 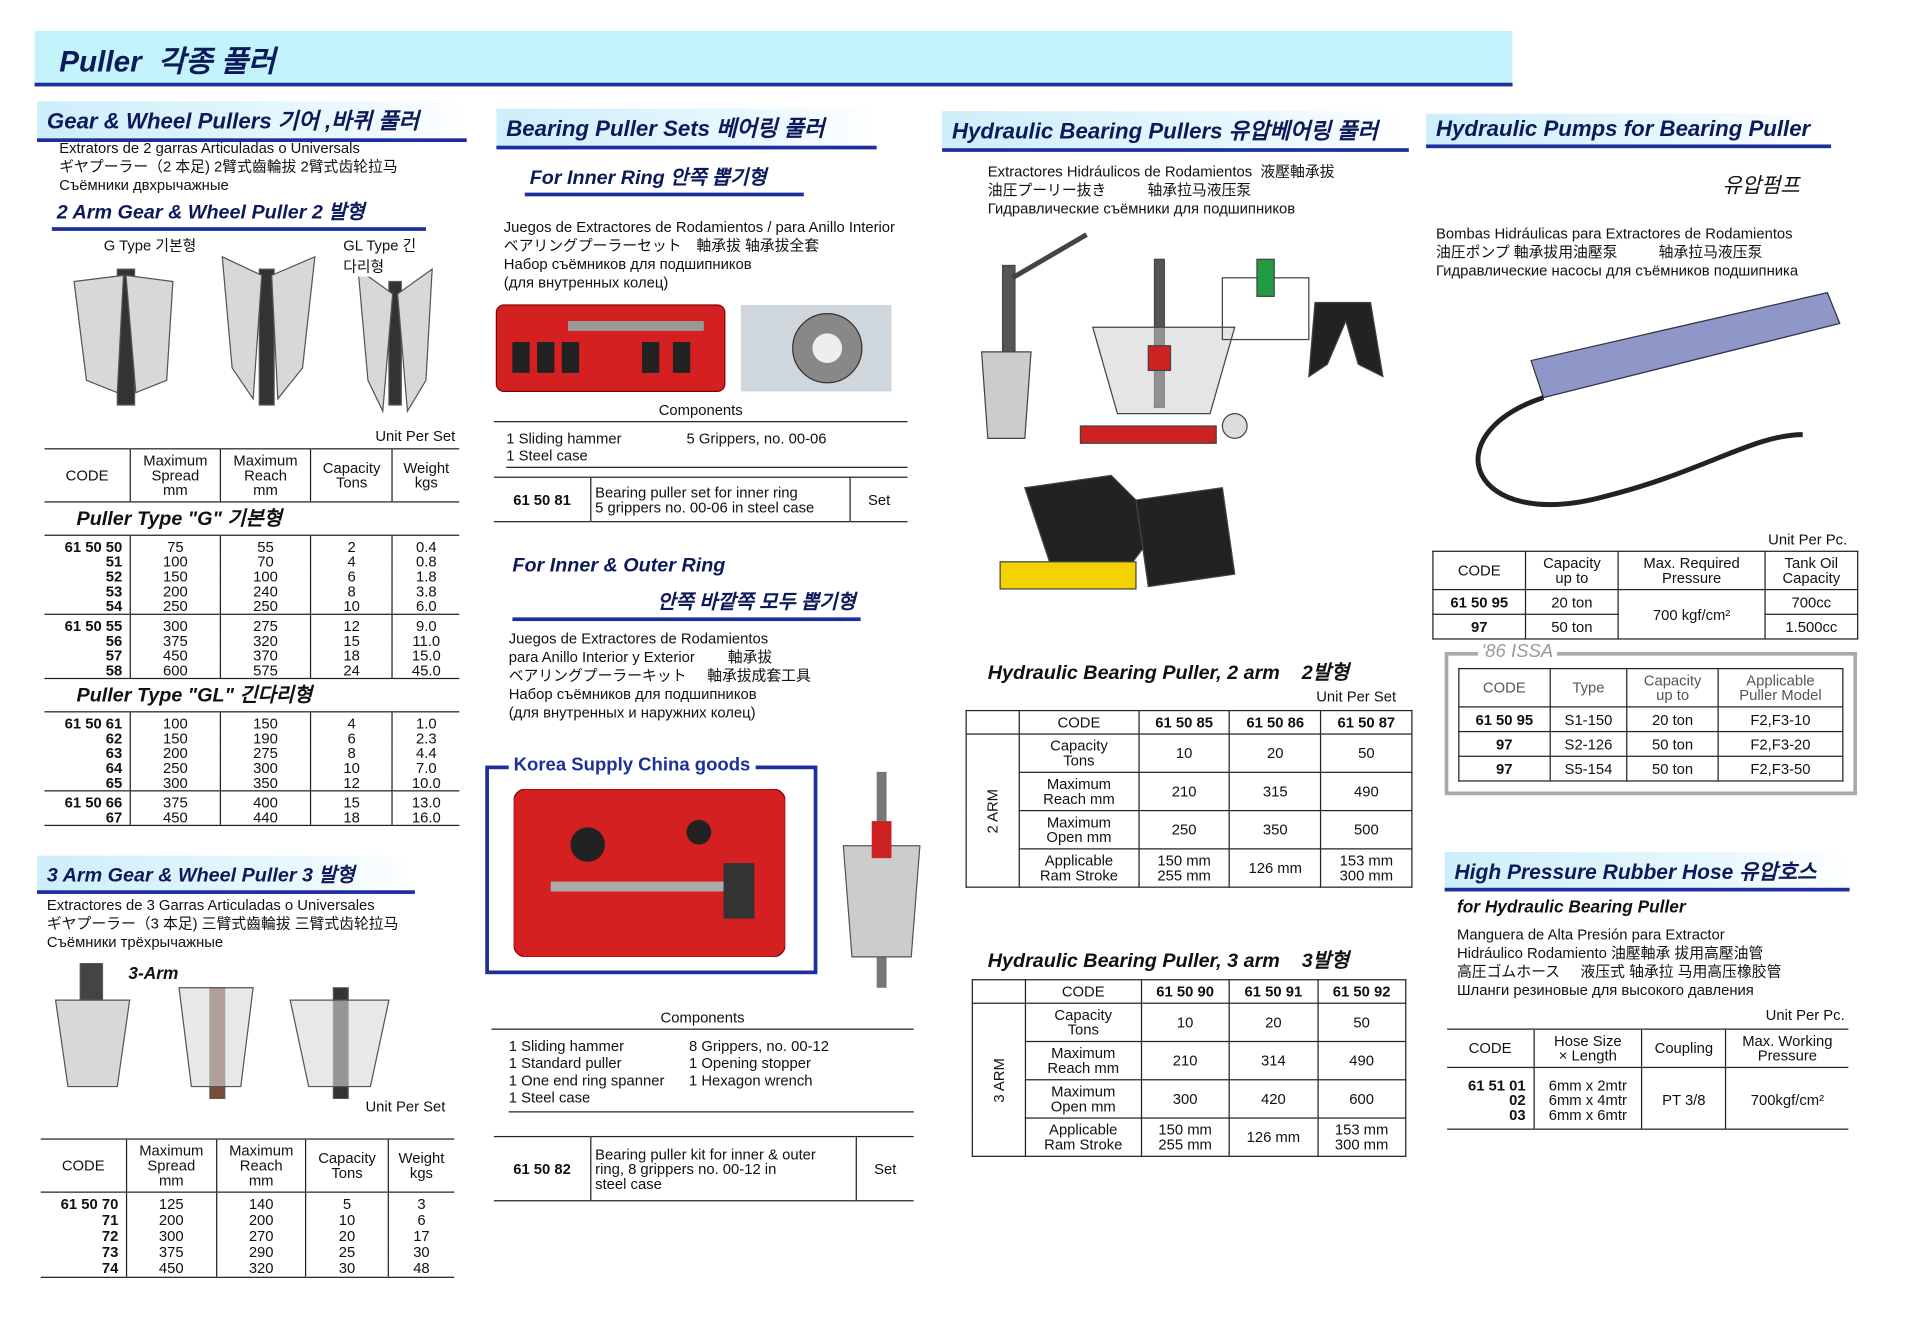 What do you see at coordinates (228, 167) in the screenshot?
I see `description-line: ギヤプーラー（2 本足) 2臂式齒輪拔 2臂式齿轮拉马` at bounding box center [228, 167].